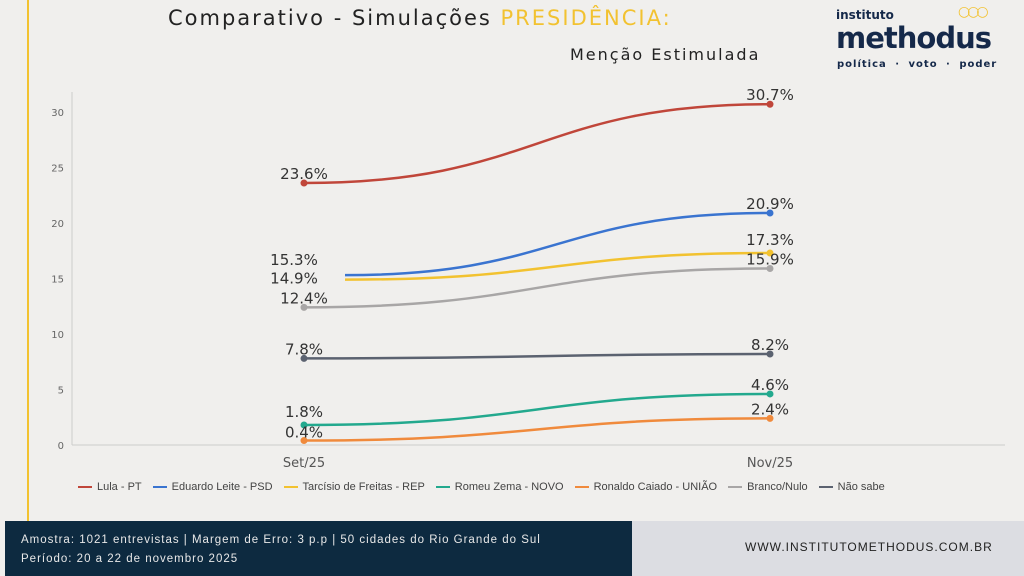 This screenshot has height=576, width=1024. What do you see at coordinates (655, 487) in the screenshot?
I see `legend-label: Ronaldo Caiado - UNIÃO` at bounding box center [655, 487].